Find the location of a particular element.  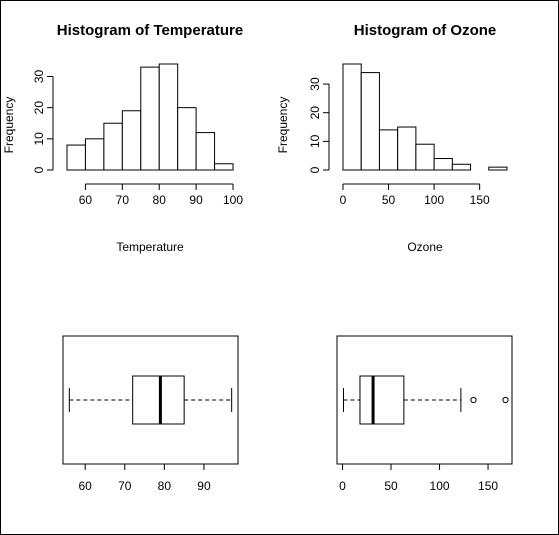

hist-ozone-y-tick-label: 10 is located at coordinates (315, 141).